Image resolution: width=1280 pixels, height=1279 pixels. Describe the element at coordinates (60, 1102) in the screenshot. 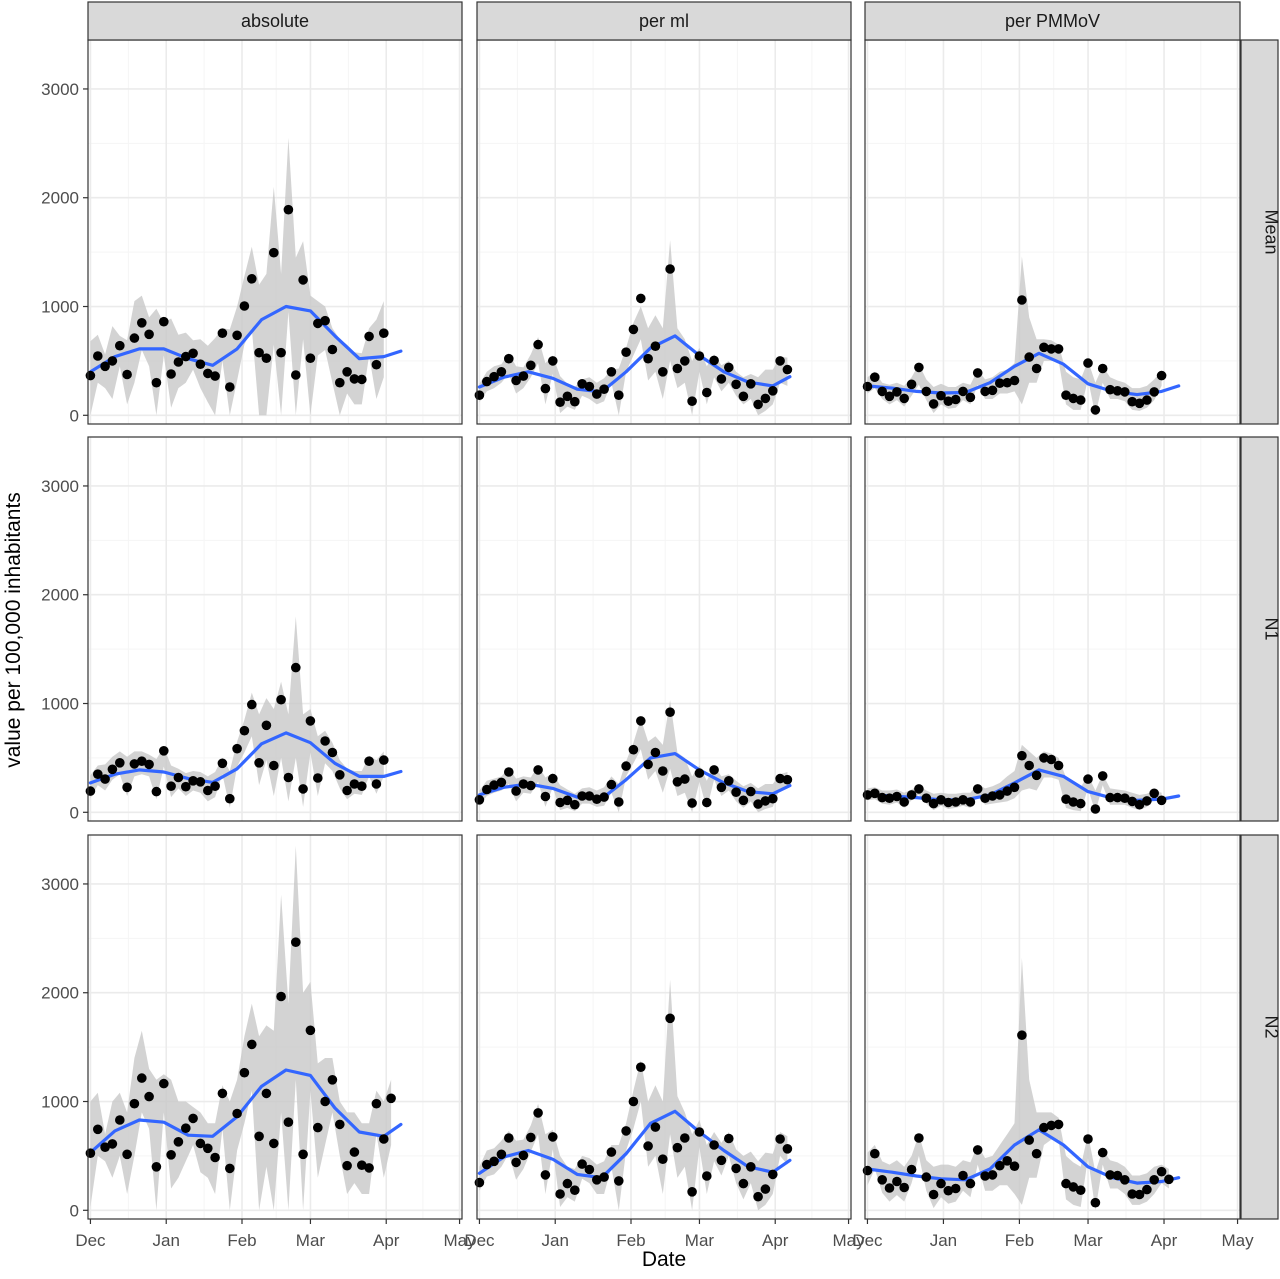

I see `y-tick-label: 1000` at that location.